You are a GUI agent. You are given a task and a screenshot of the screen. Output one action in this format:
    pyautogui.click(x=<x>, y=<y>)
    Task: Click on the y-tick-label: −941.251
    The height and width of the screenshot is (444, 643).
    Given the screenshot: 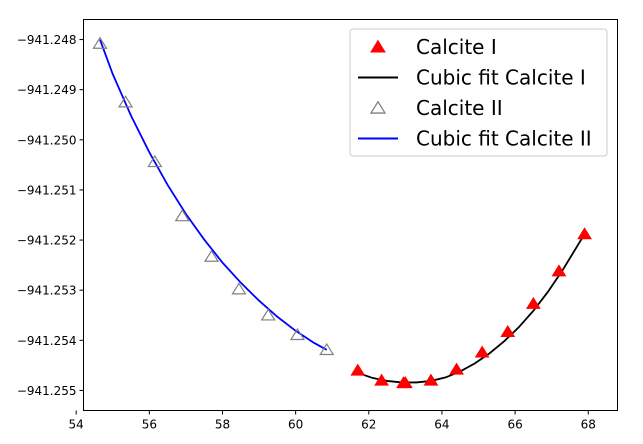 What is the action you would take?
    pyautogui.click(x=47, y=190)
    